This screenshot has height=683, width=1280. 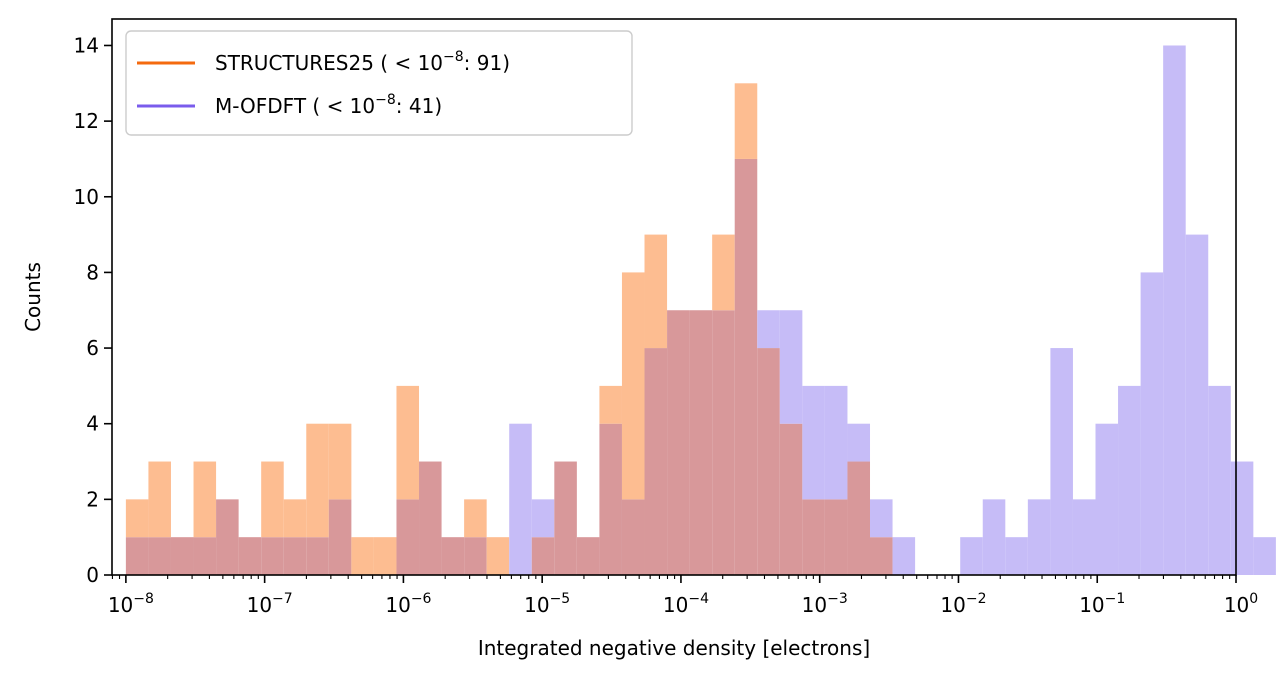 What do you see at coordinates (362, 62) in the screenshot?
I see `structures25-legend-label: STRUCTURES25 ( < 10−8: 91)` at bounding box center [362, 62].